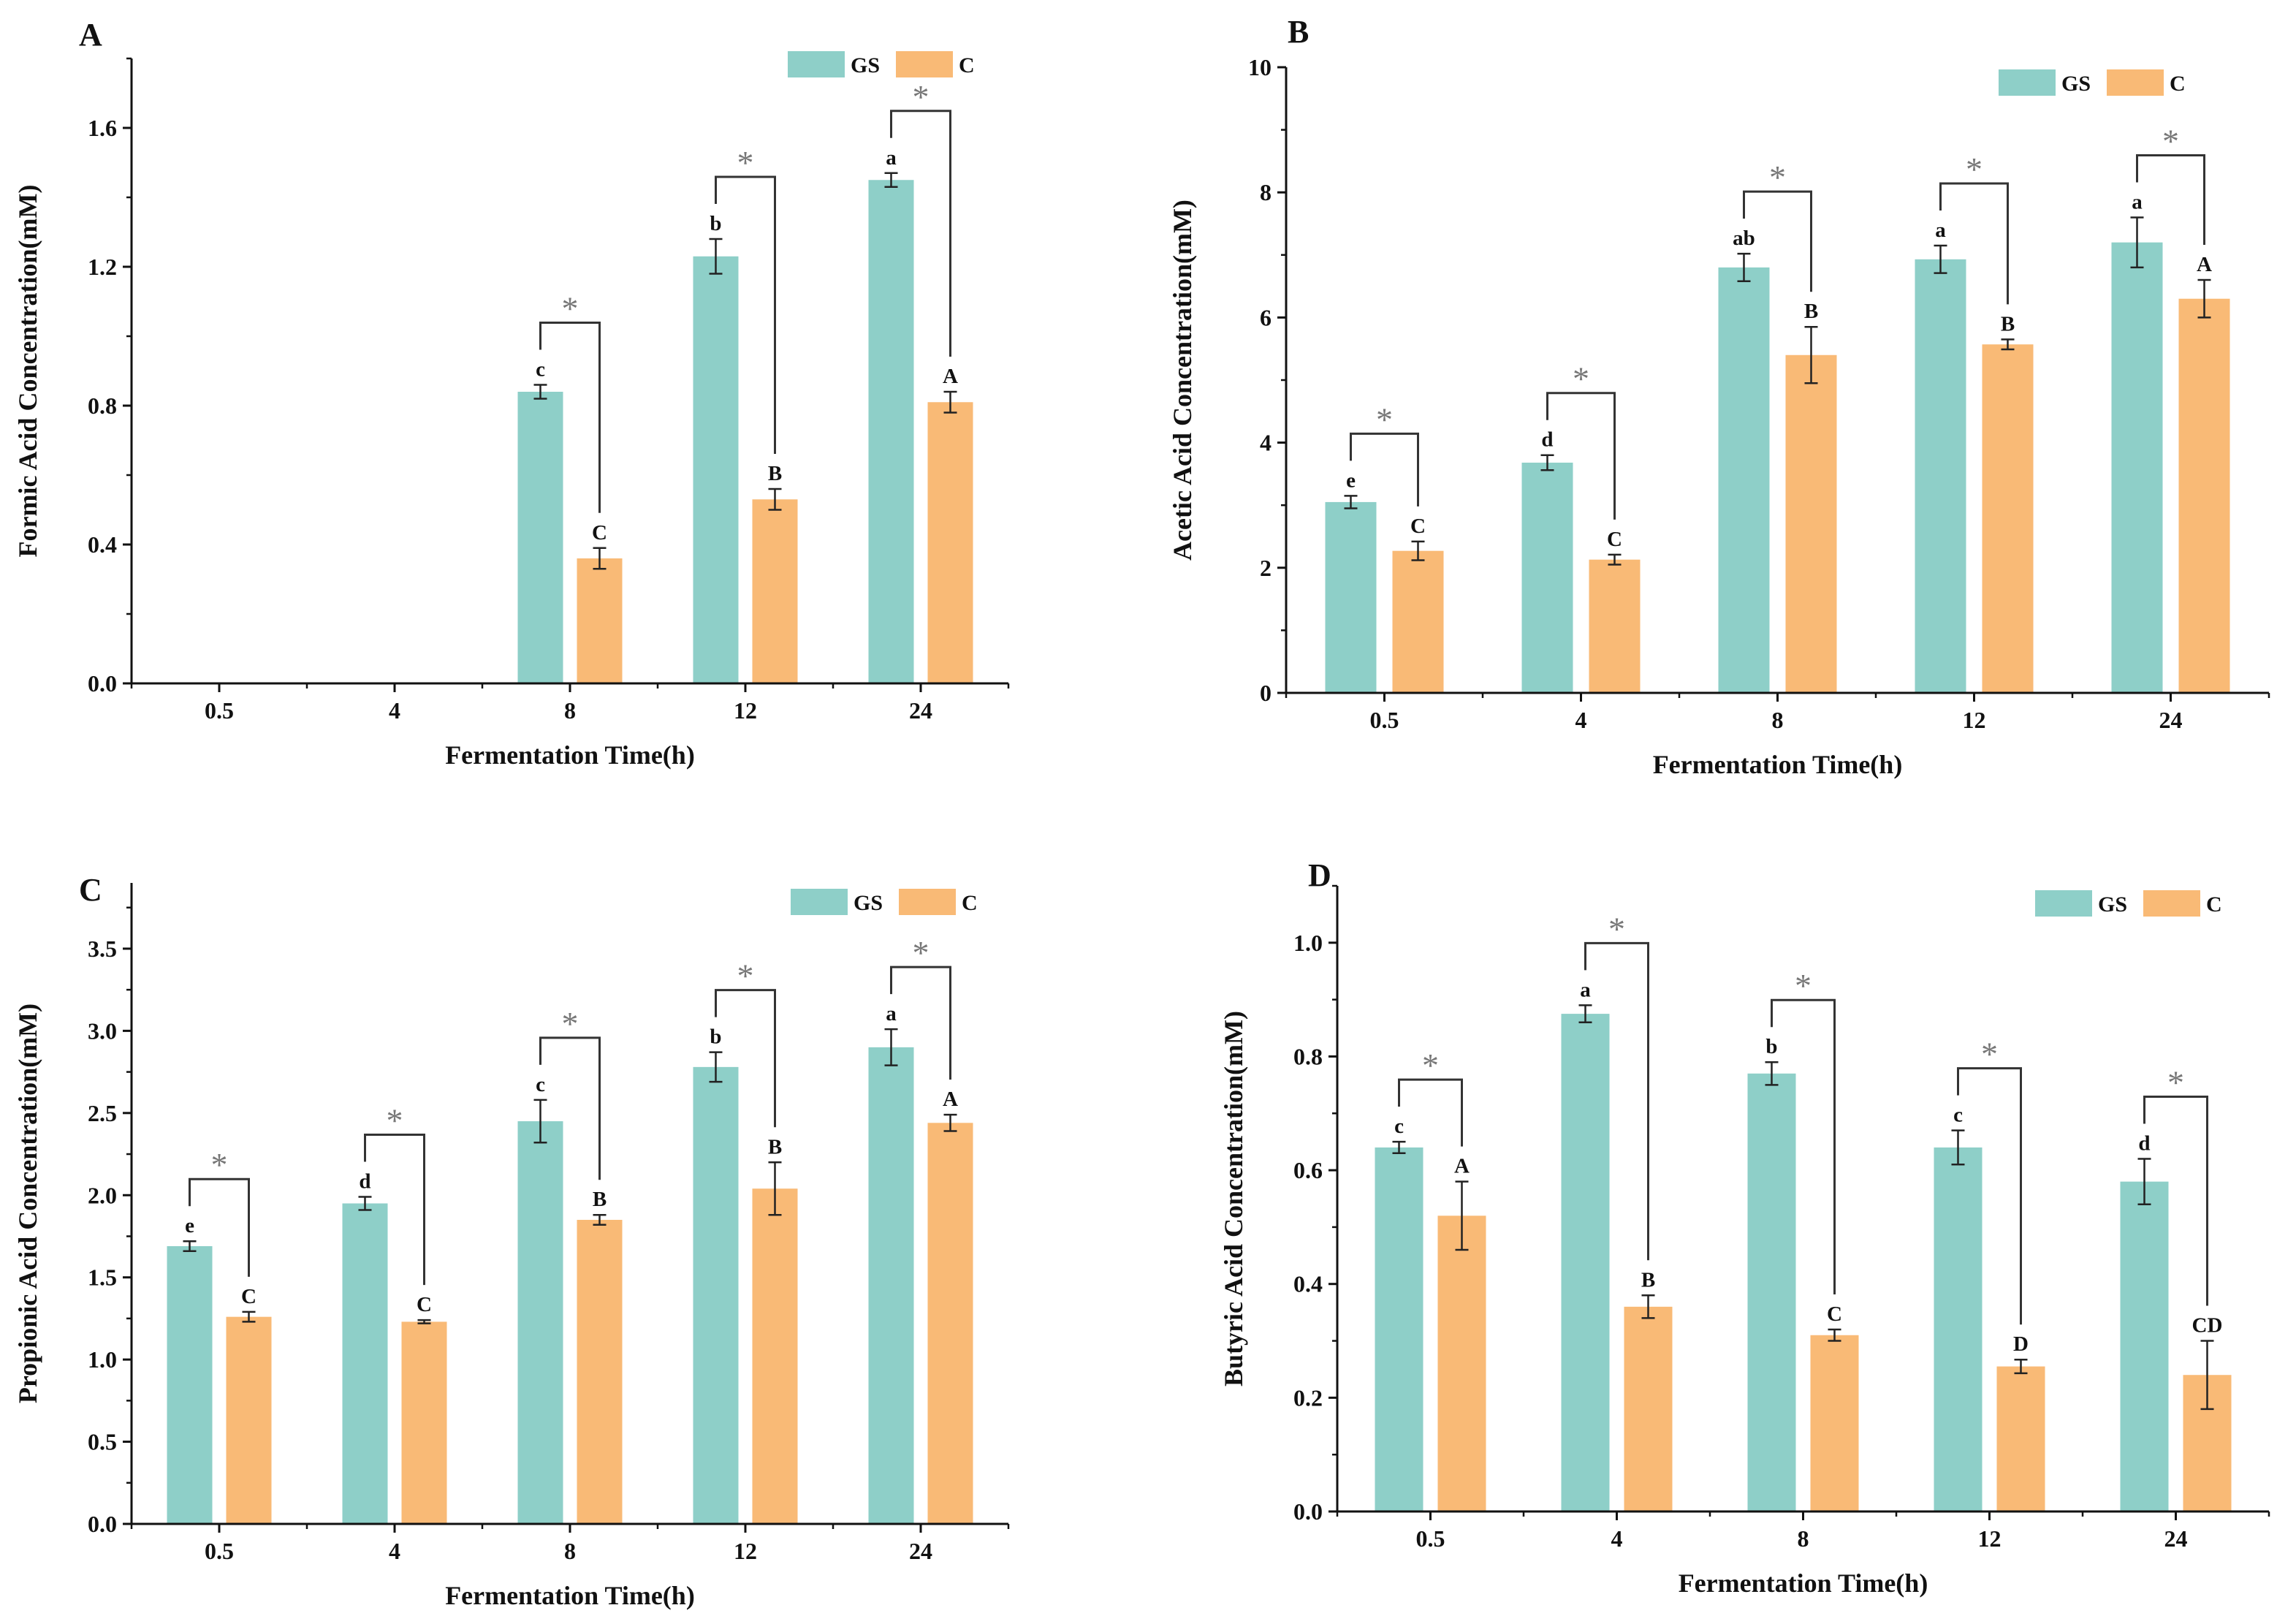  I want to click on panel-c-x-axis-title: Fermentation Time(h), so click(570, 1595).